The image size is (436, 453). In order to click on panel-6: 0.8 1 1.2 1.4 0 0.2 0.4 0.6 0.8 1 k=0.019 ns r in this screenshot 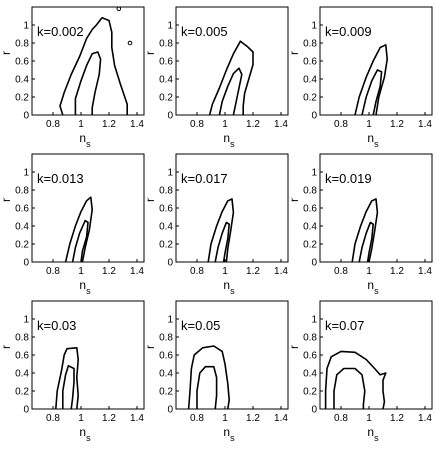, I will do `click(360, 224)`.